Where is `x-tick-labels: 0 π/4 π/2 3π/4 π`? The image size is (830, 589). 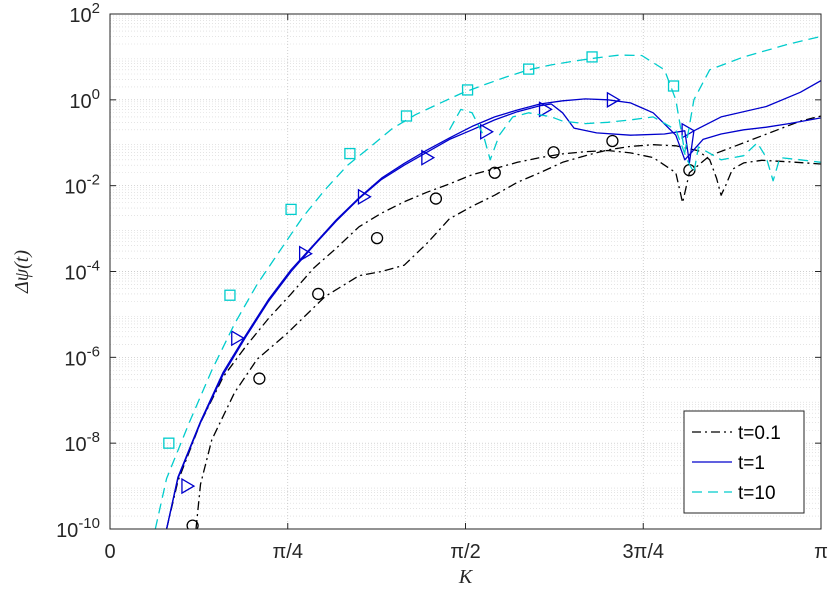
x-tick-labels: 0 π/4 π/2 3π/4 π is located at coordinates (465, 552).